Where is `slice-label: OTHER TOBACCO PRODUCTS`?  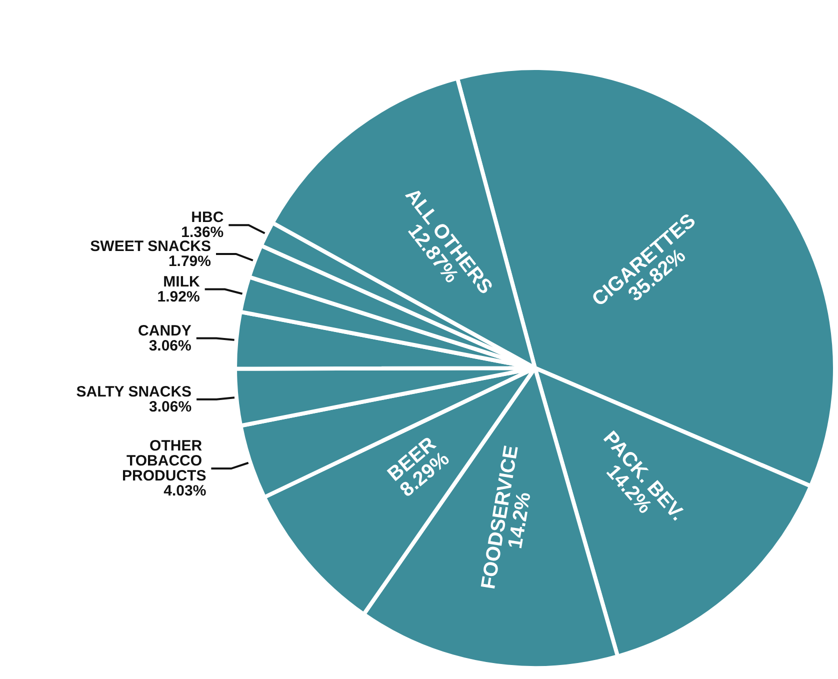
slice-label: OTHER TOBACCO PRODUCTS is located at coordinates (164, 461).